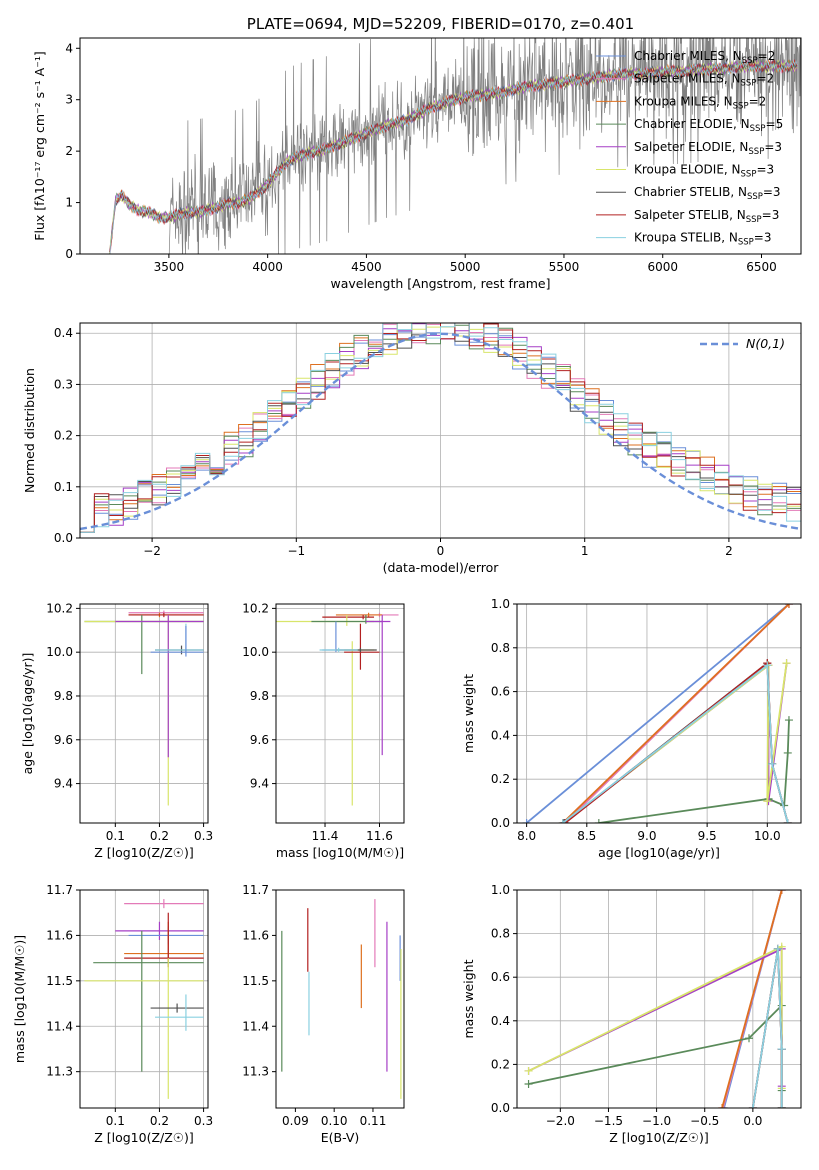 The image size is (819, 1170). I want to click on x-tick-label: −2.0, so click(560, 1121).